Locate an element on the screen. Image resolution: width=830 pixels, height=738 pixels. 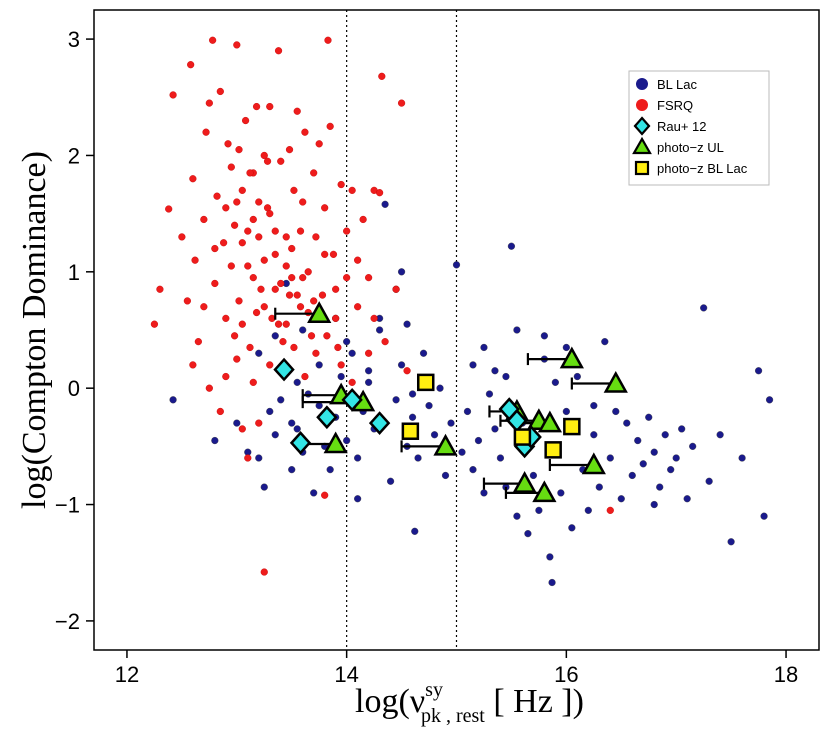
legend-marker-fsrq is located at coordinates (642, 105).